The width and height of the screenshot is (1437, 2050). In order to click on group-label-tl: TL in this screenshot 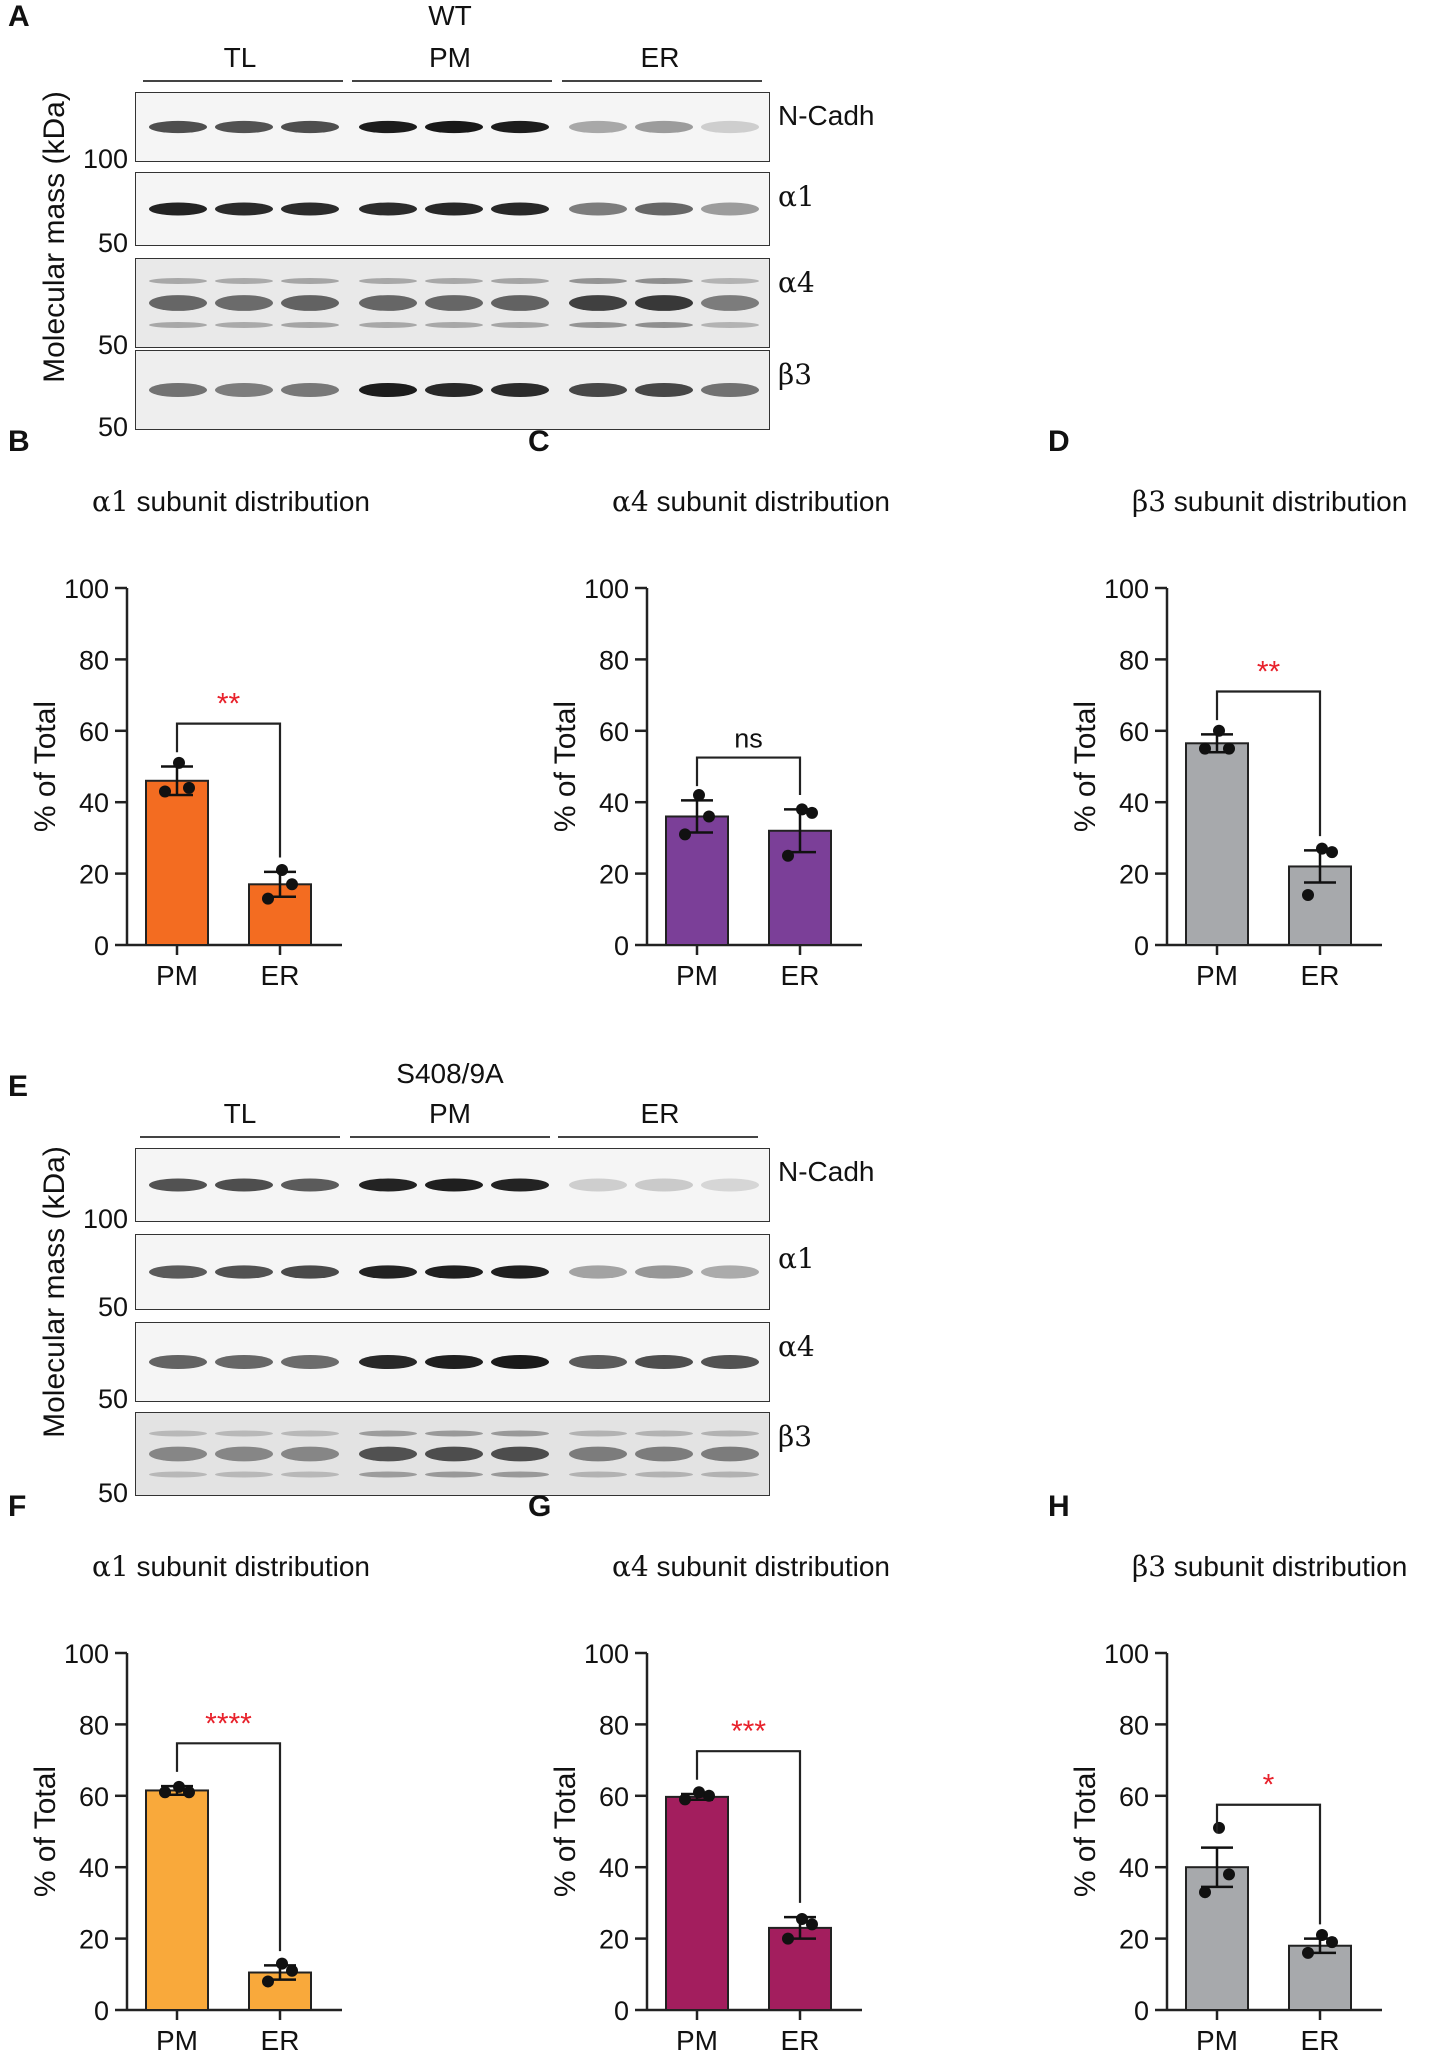, I will do `click(240, 57)`.